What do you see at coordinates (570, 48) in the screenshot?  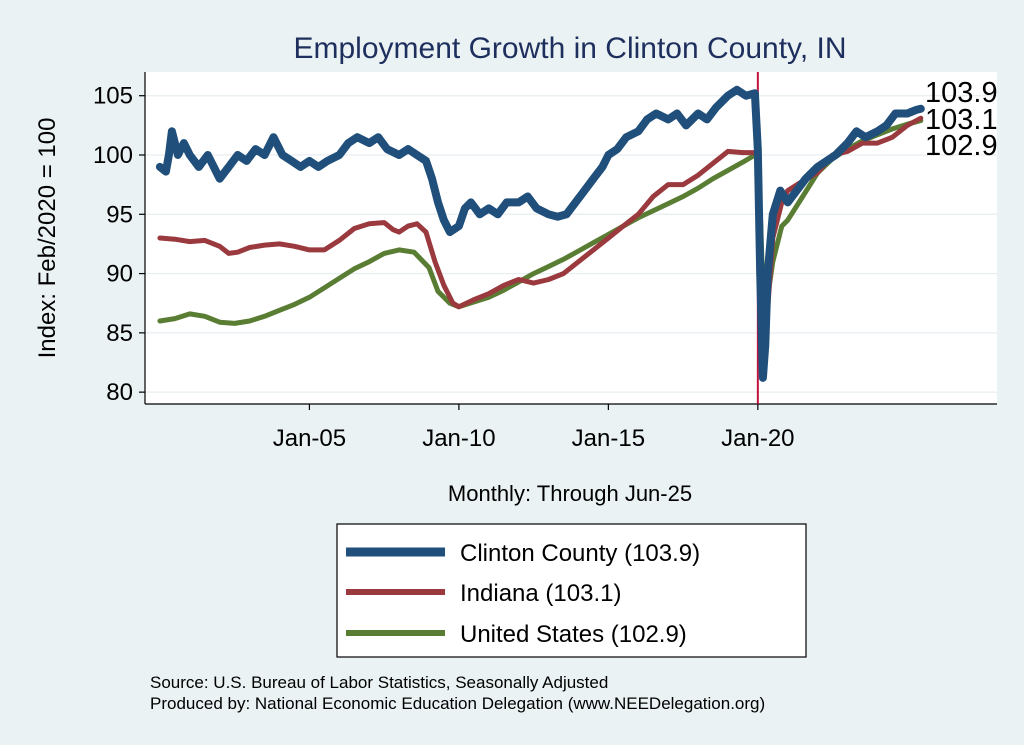 I see `chart-title: Employment Growth in Clinton County, IN` at bounding box center [570, 48].